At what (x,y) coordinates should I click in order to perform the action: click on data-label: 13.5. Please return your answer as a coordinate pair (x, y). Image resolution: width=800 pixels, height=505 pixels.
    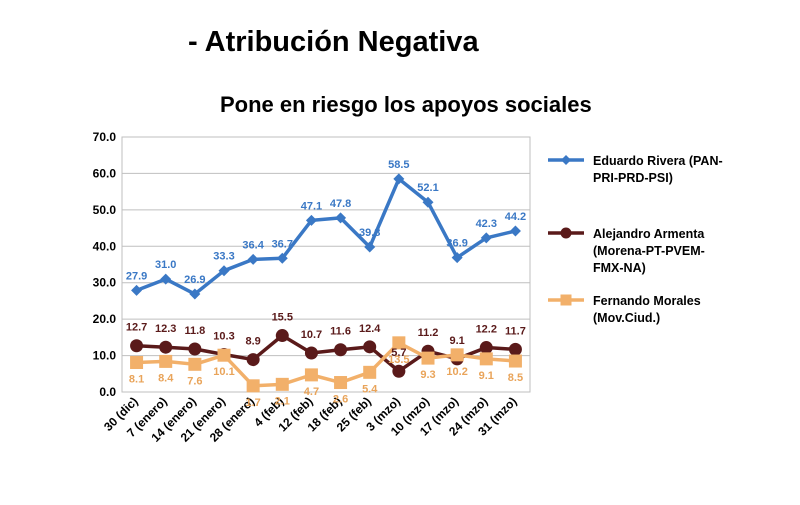
    Looking at the image, I should click on (398, 360).